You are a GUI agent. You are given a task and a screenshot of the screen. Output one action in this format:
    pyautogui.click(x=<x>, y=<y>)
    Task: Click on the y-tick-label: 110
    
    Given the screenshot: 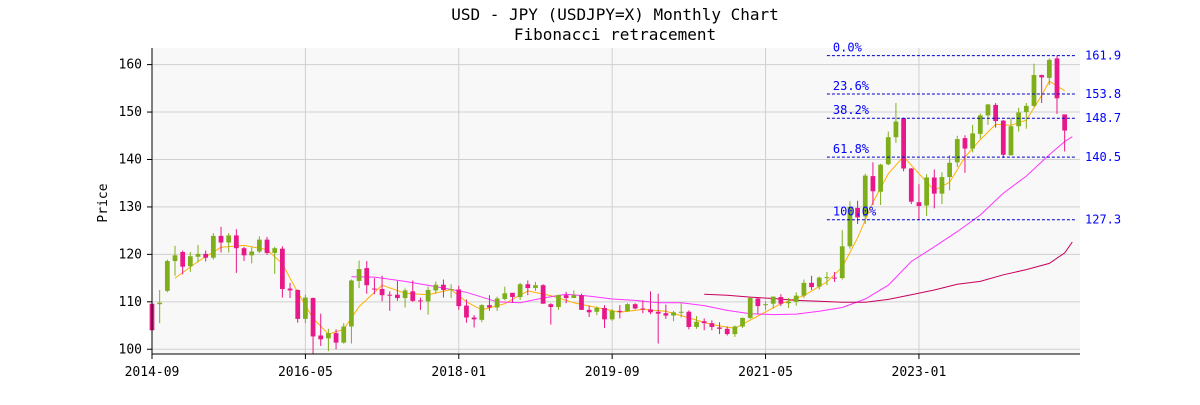 What is the action you would take?
    pyautogui.click(x=130, y=302)
    